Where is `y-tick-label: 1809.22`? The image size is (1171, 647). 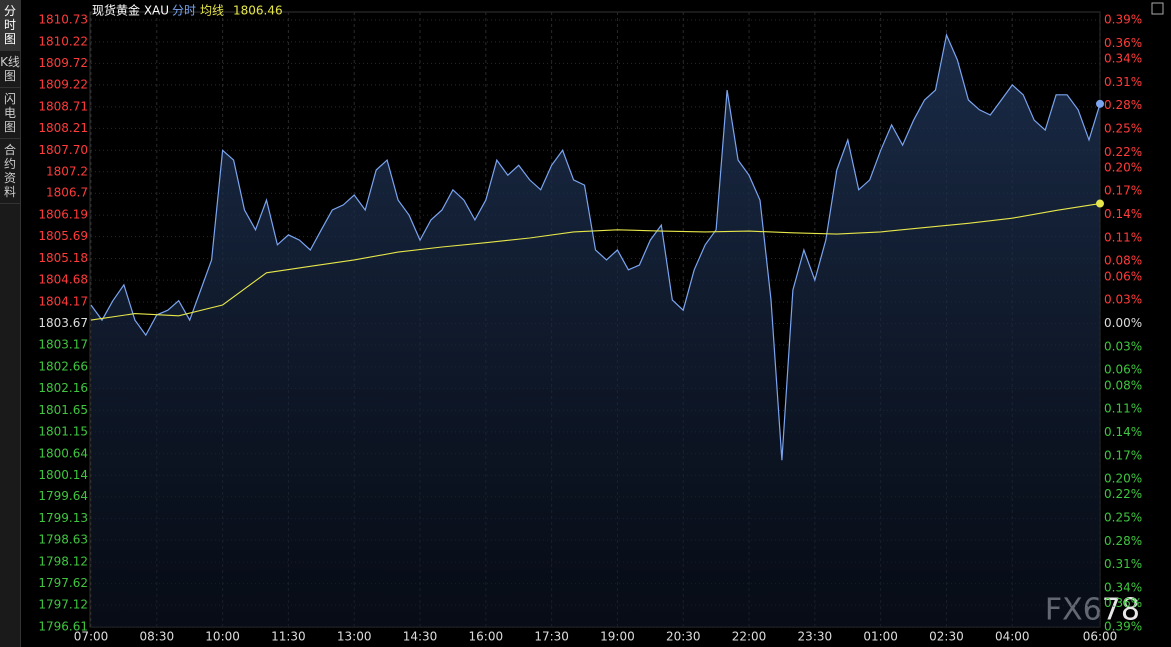
y-tick-label: 1809.22 is located at coordinates (63, 84).